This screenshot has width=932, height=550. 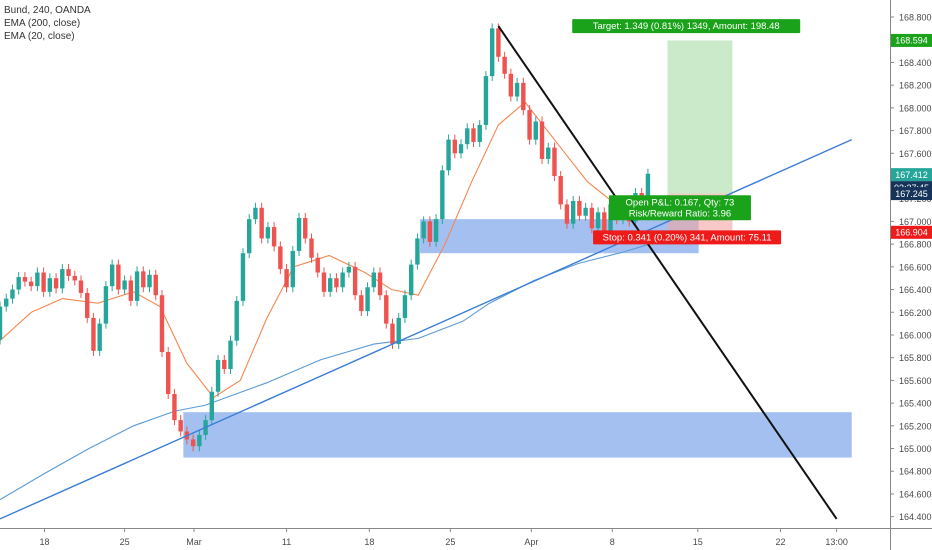 What do you see at coordinates (39, 36) in the screenshot?
I see `legend-ema20: EMA (20, close)` at bounding box center [39, 36].